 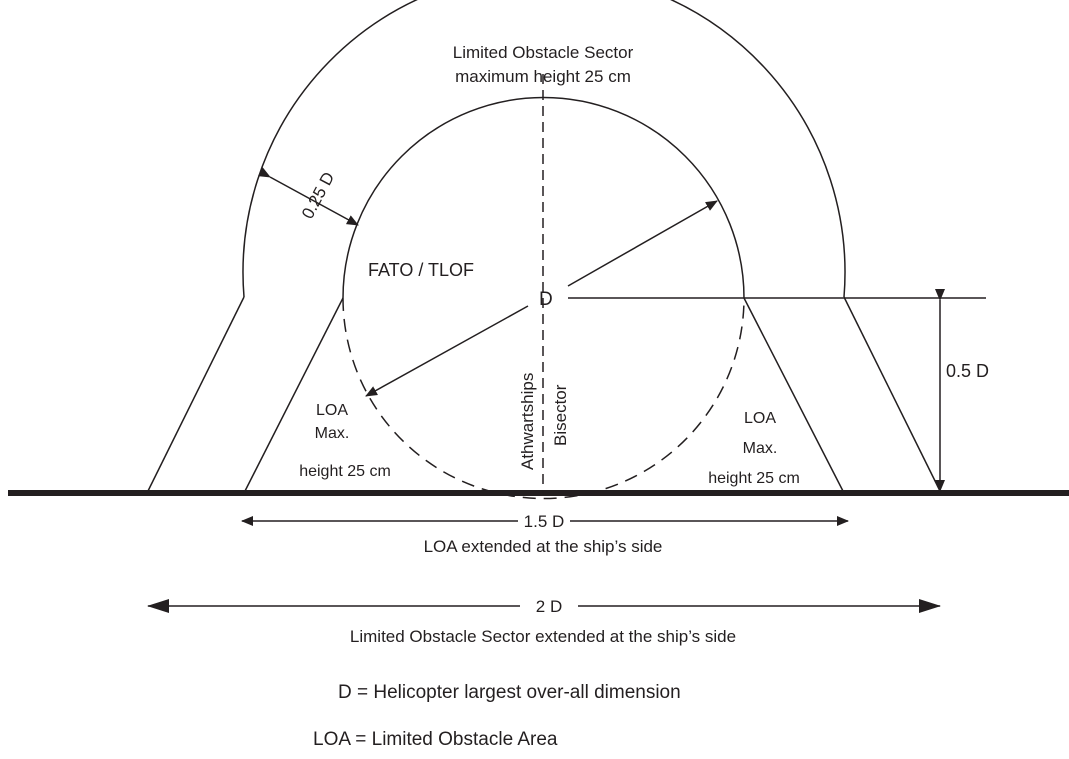 What do you see at coordinates (195, 395) in the screenshot?
I see `sector-left-side` at bounding box center [195, 395].